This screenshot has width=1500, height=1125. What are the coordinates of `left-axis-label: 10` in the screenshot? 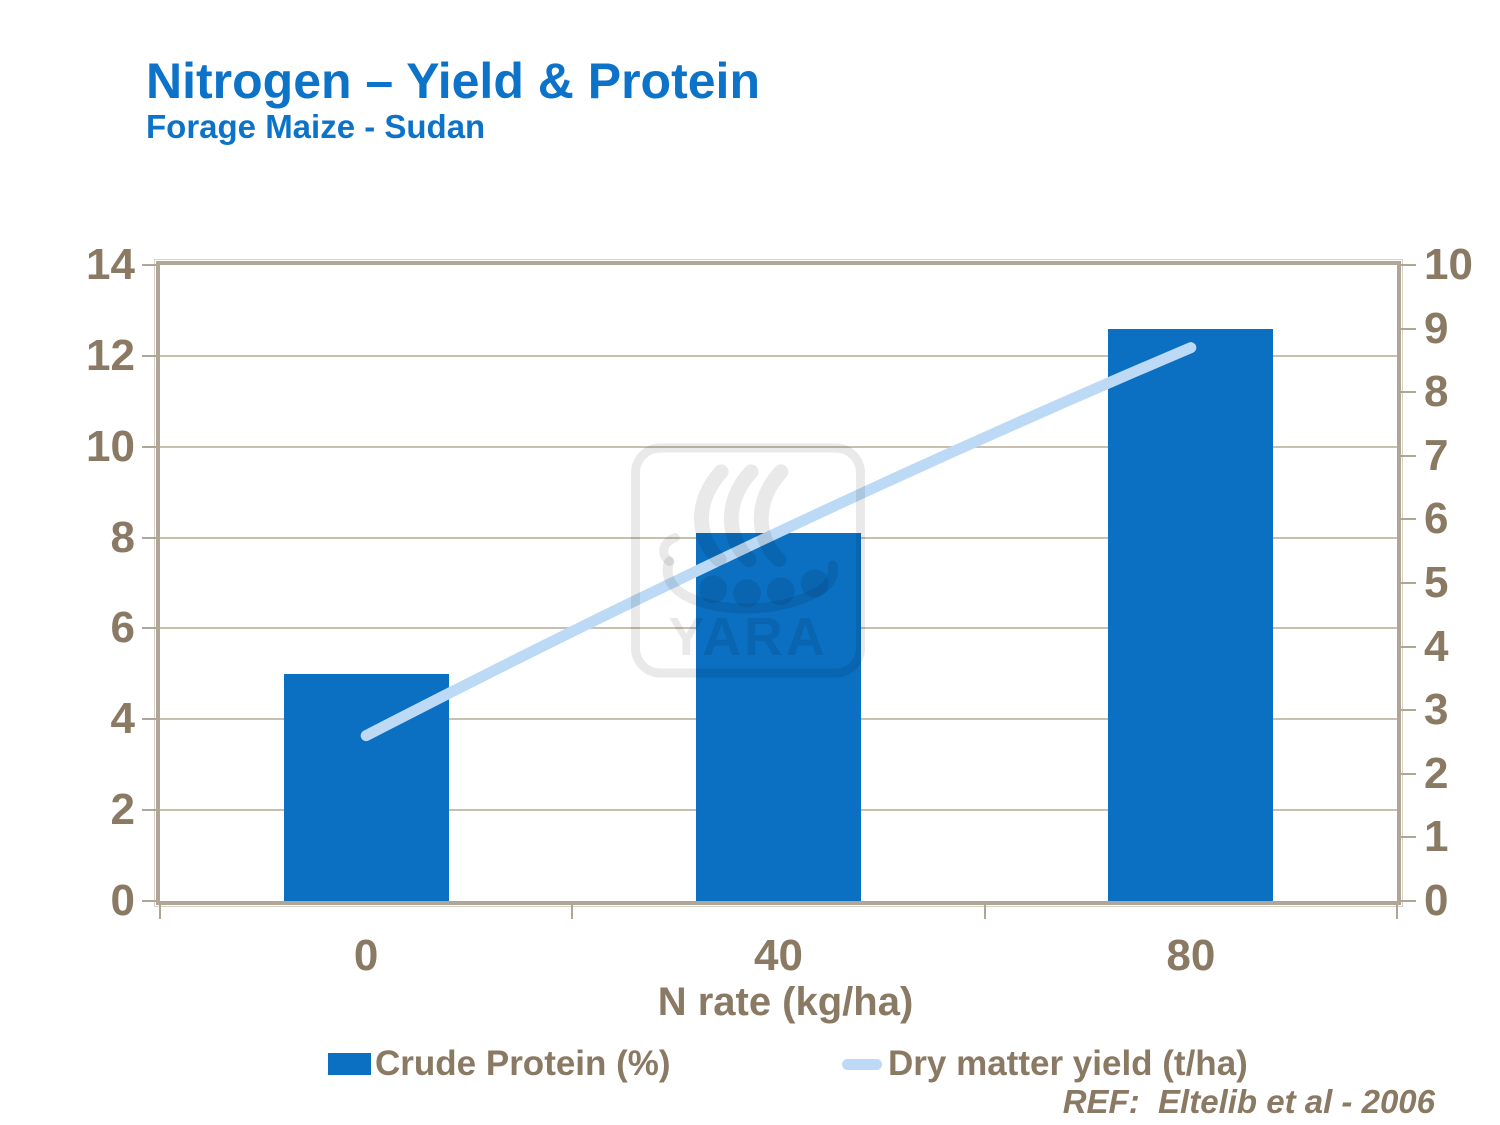 It's located at (110, 446).